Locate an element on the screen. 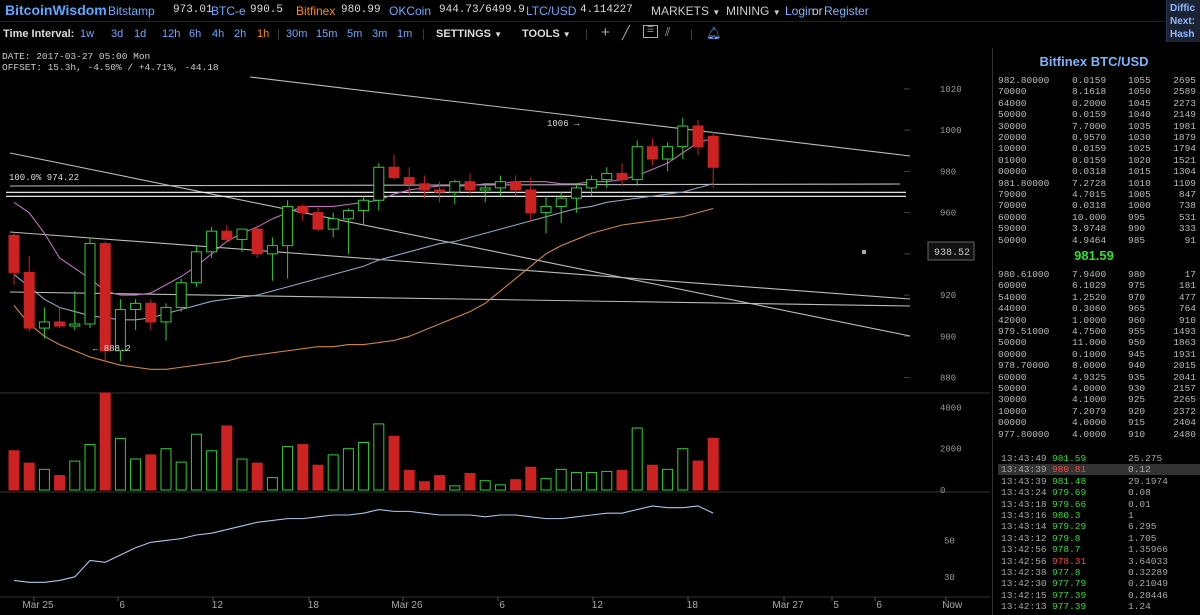 The image size is (1200, 615). order-book-bid-row: 10000 7.2079 920 2372 is located at coordinates (1094, 411).